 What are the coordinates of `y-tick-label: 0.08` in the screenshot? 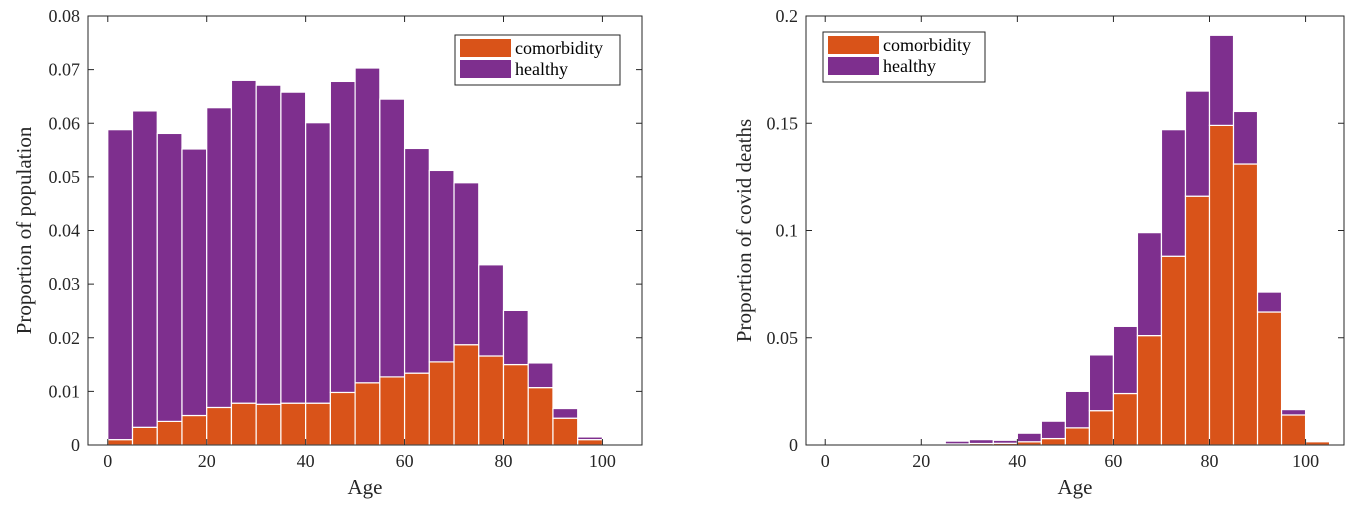 It's located at (65, 16).